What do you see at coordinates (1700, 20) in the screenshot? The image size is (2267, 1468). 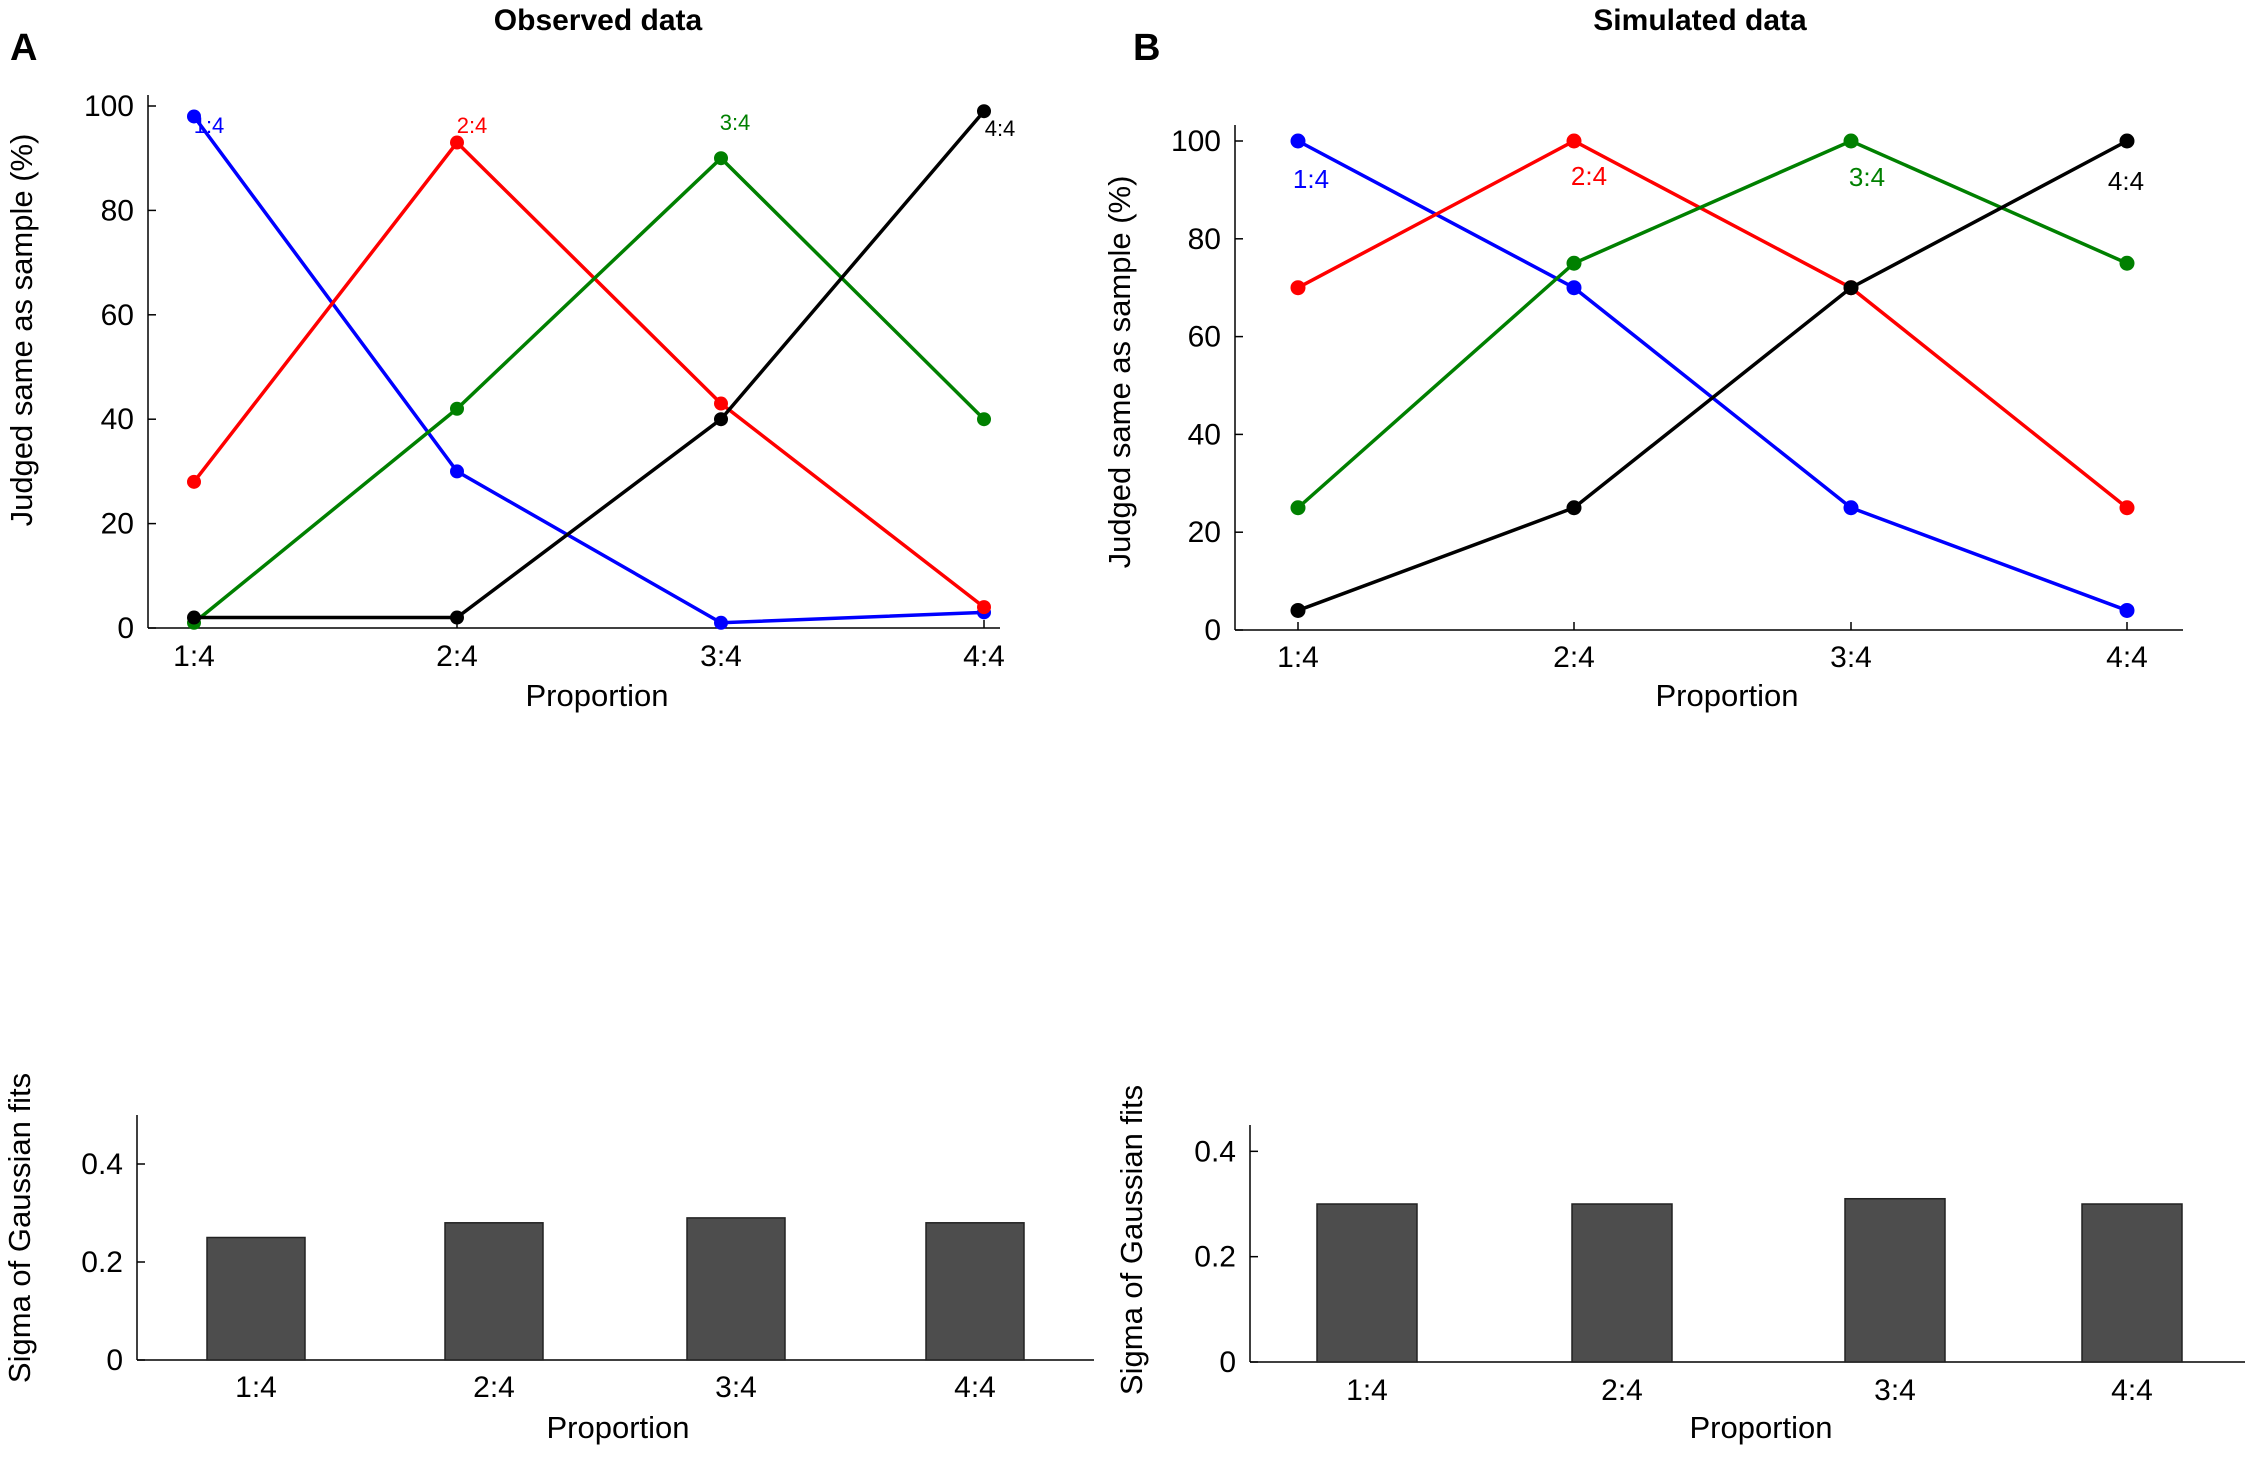 I see `panel-b-title: Simulated data` at bounding box center [1700, 20].